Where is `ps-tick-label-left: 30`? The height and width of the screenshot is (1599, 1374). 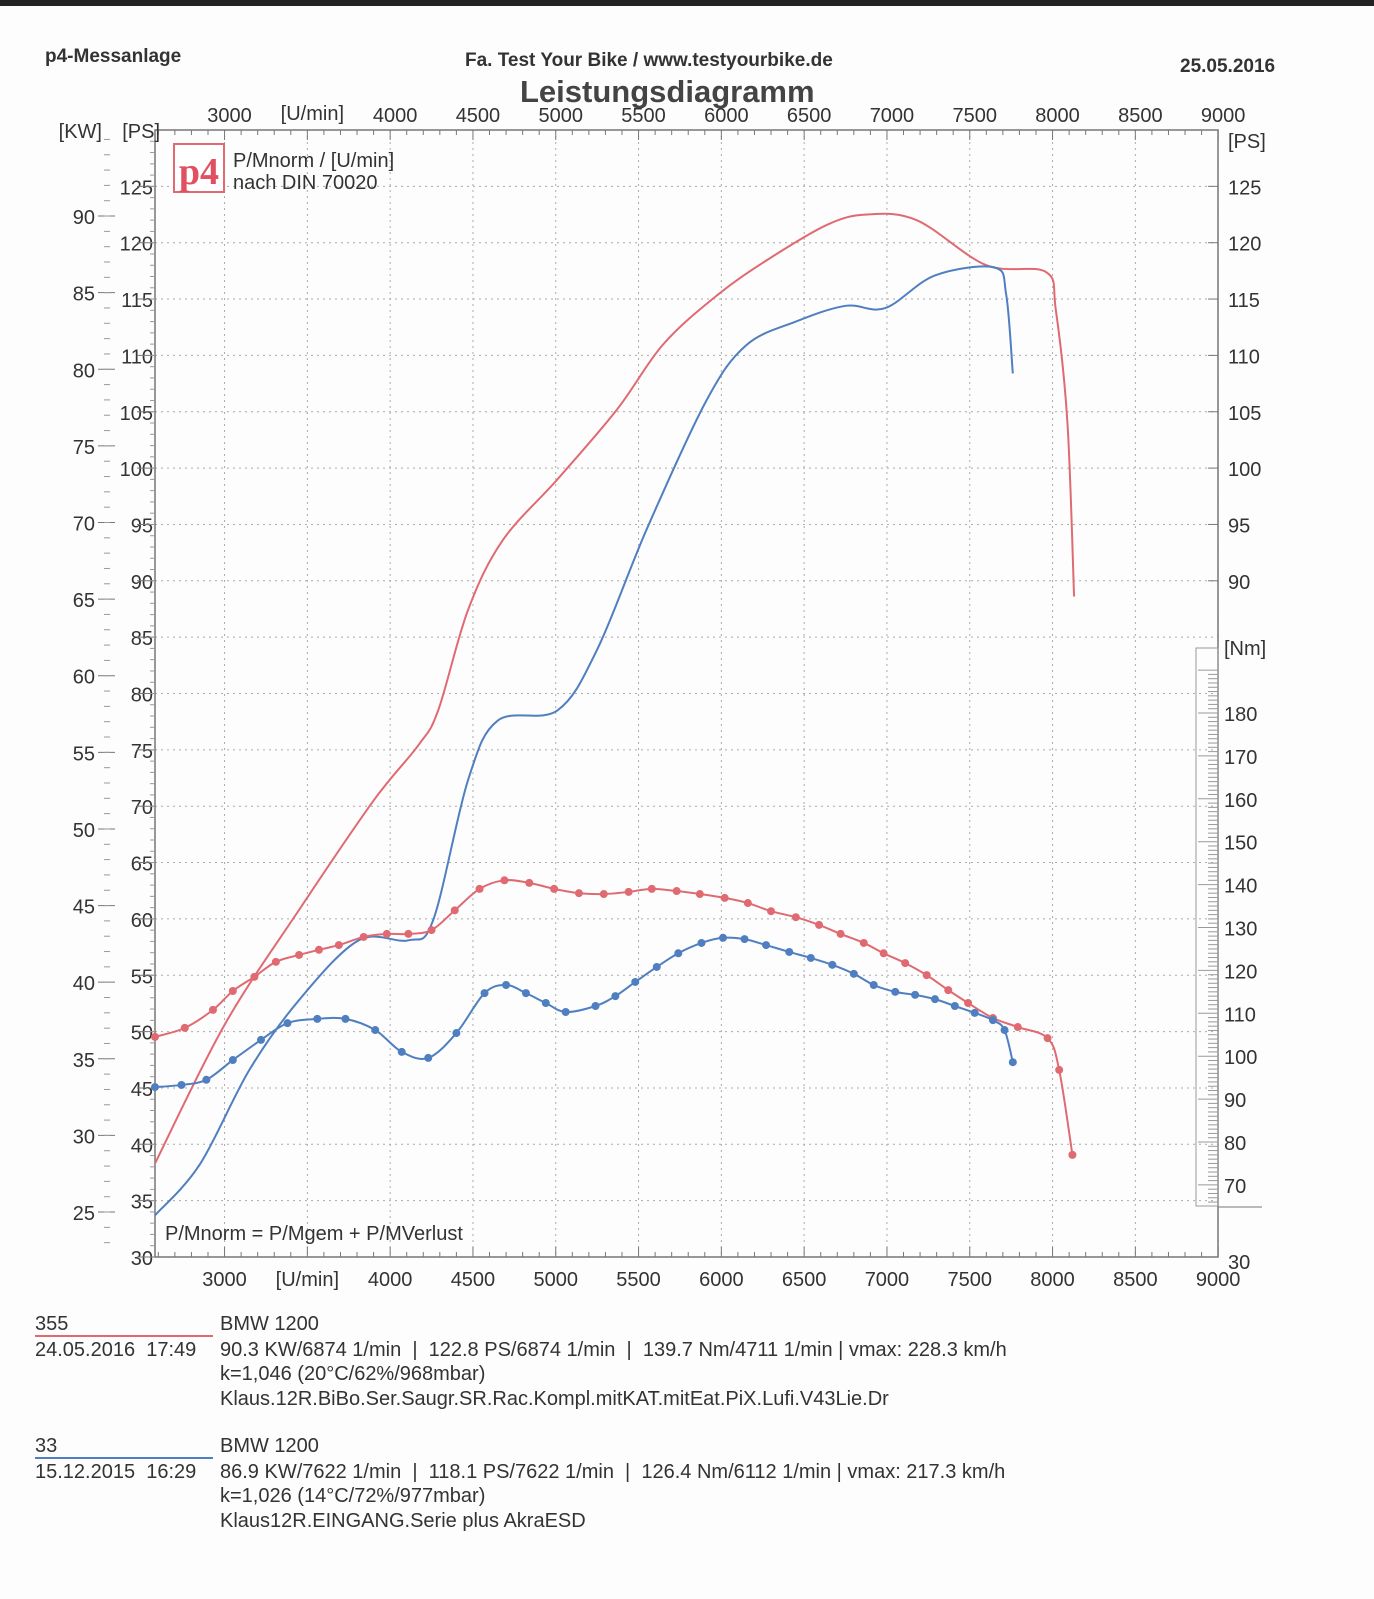 ps-tick-label-left: 30 is located at coordinates (142, 1259).